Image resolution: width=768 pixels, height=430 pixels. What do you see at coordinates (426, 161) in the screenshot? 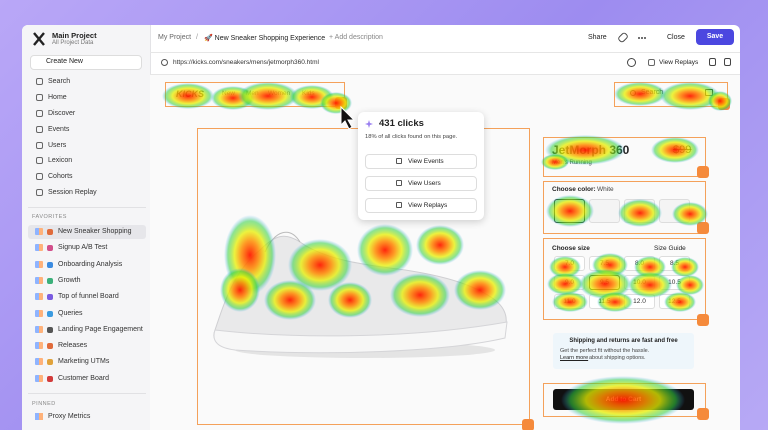
I see `popup-button-label: View Events` at bounding box center [426, 161].